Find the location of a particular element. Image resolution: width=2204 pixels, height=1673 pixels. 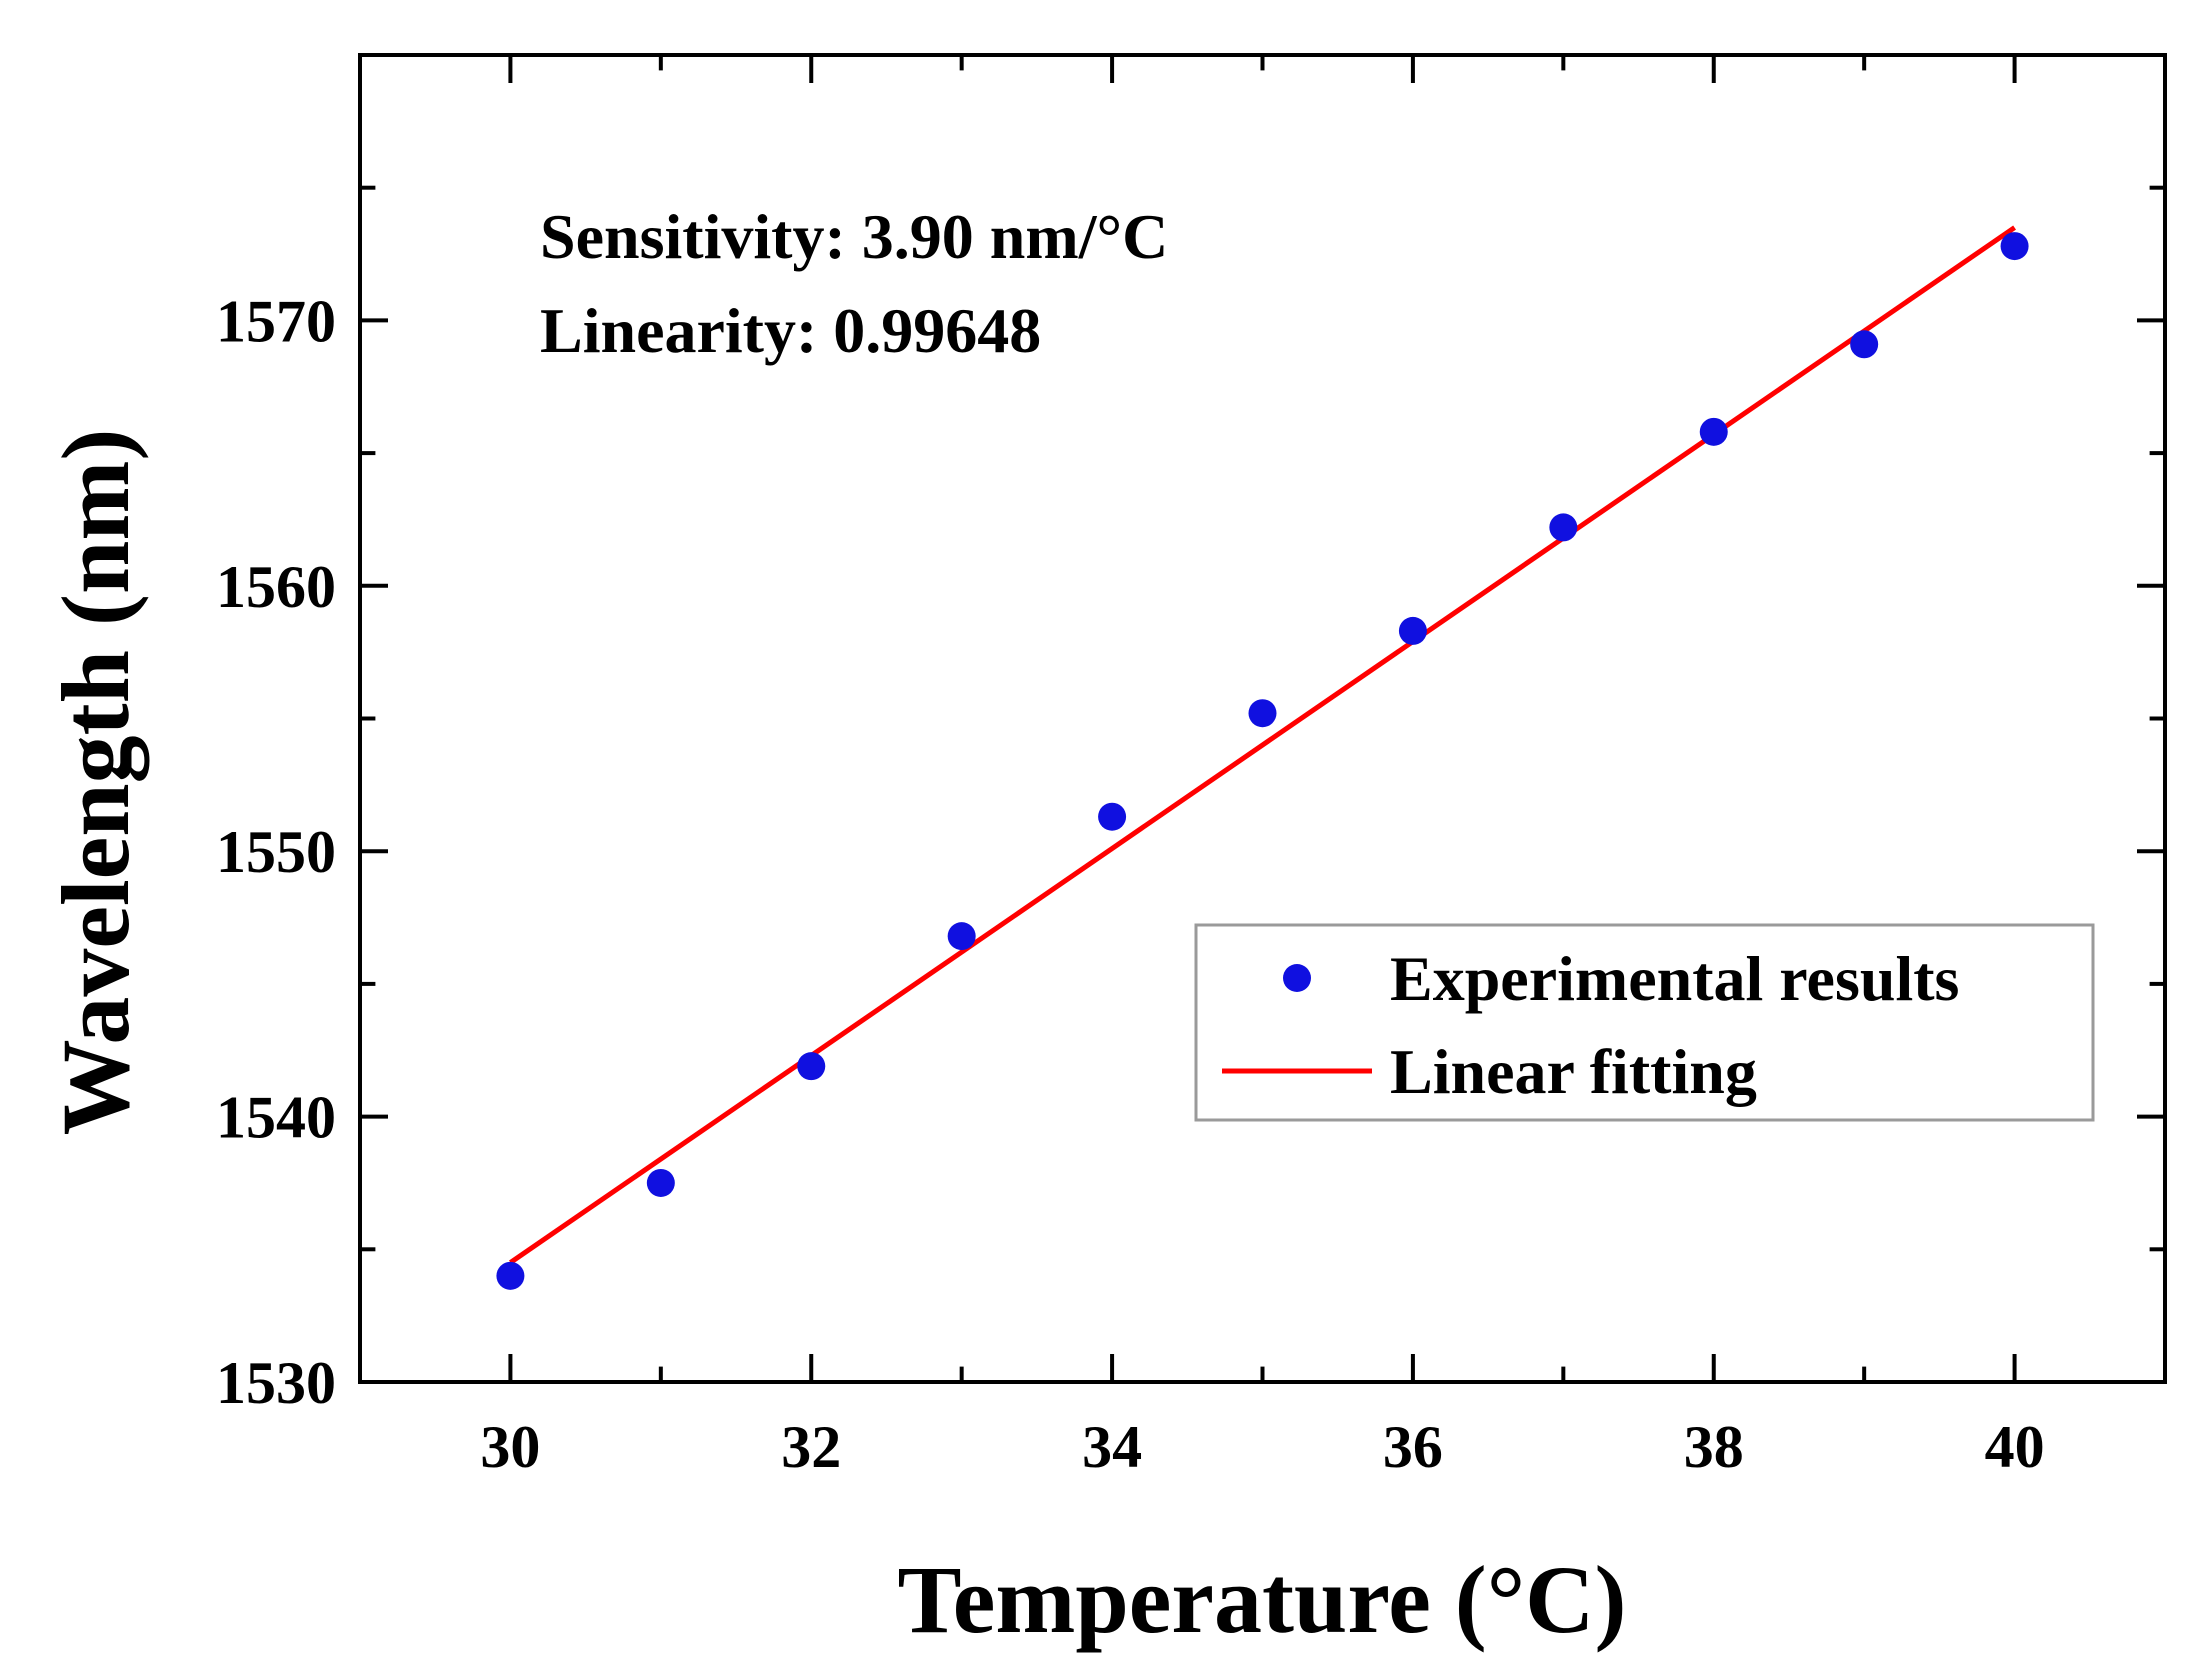

linearity-annotation: Linearity: 0.99648 is located at coordinates (790, 330).